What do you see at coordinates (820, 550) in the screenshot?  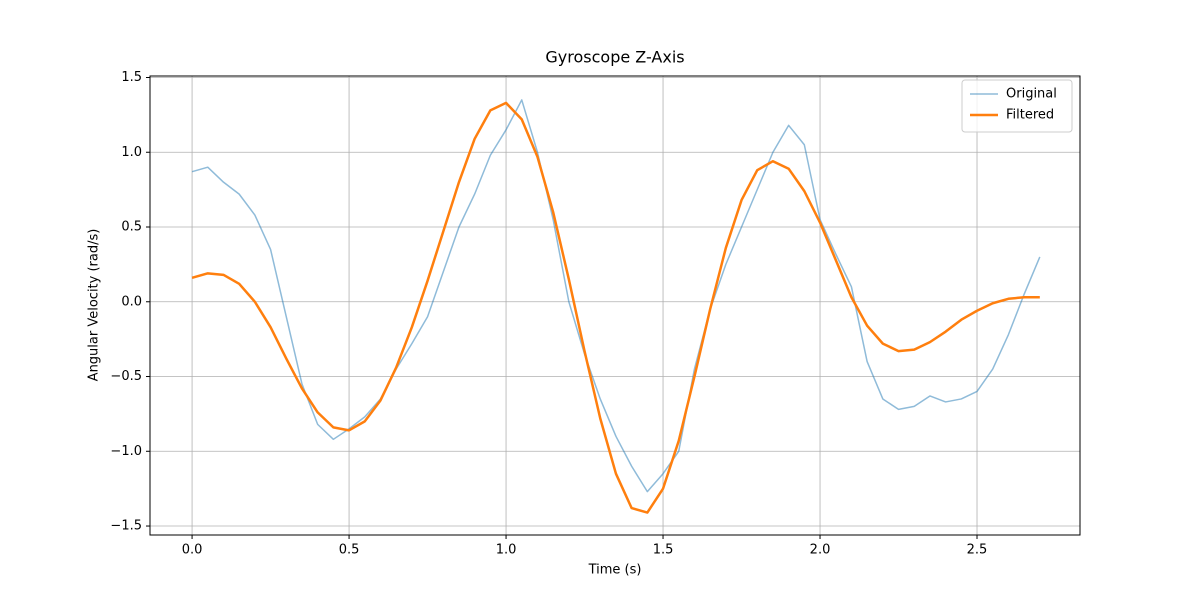 I see `x-tick-label: 2.0` at bounding box center [820, 550].